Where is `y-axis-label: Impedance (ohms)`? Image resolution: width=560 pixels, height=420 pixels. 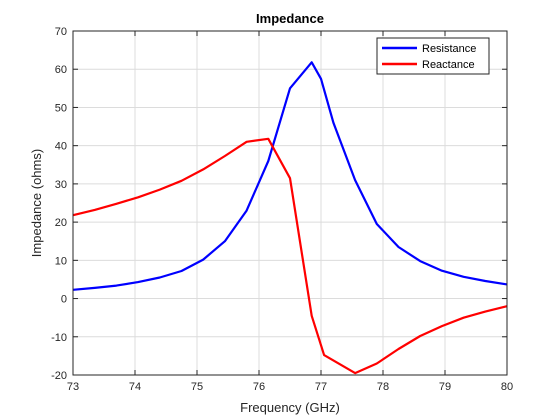
y-axis-label: Impedance (ohms) is located at coordinates (36, 203).